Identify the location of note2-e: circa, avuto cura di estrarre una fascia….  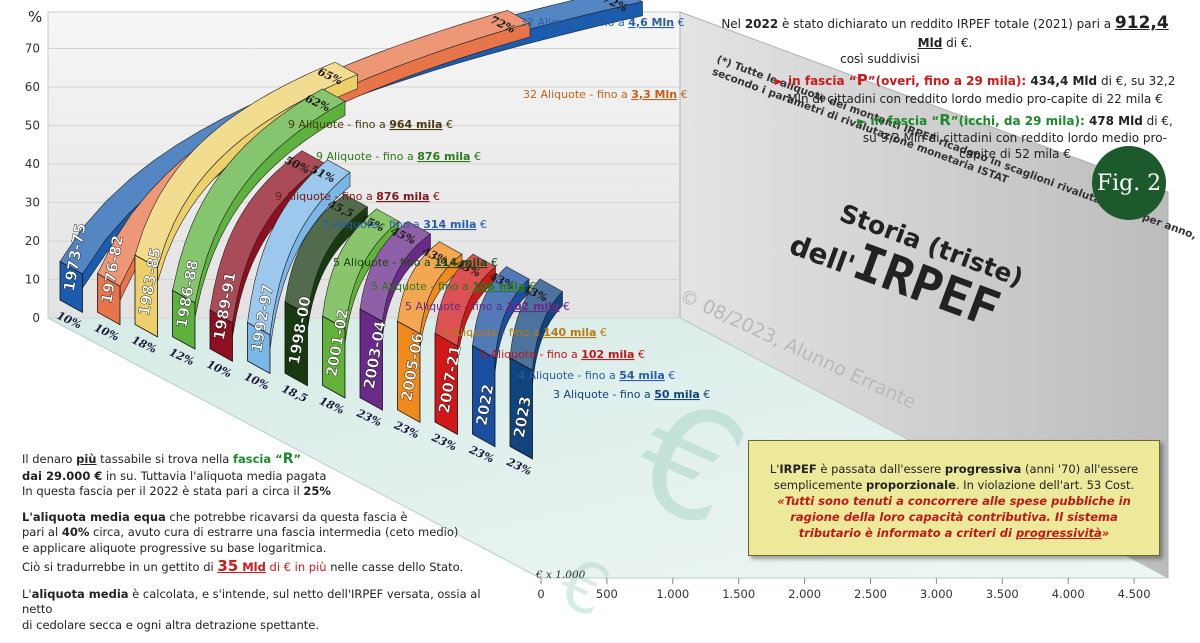
(274, 532).